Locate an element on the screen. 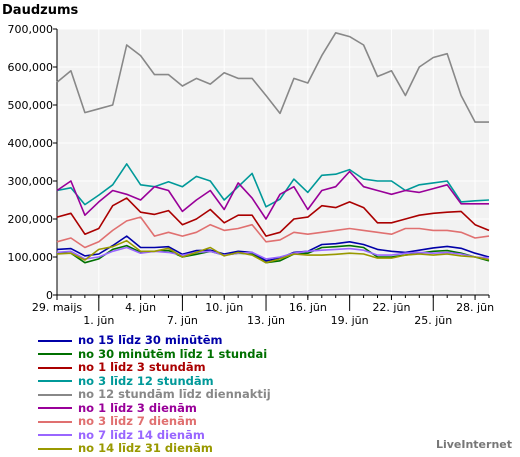  x-tick-label: 4. jūn is located at coordinates (140, 307).